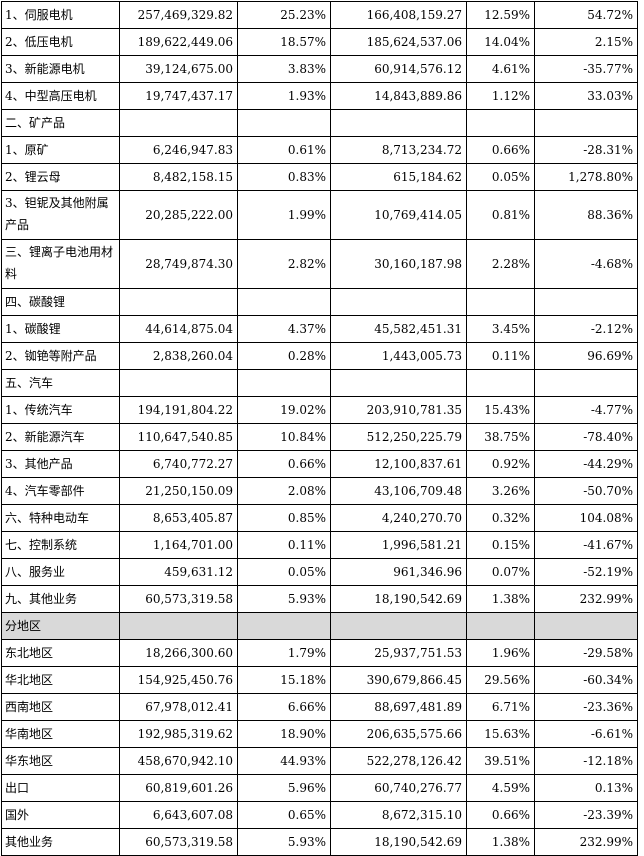 The image size is (644, 856). I want to click on prior-ratio-cell: 3.45%, so click(500, 329).